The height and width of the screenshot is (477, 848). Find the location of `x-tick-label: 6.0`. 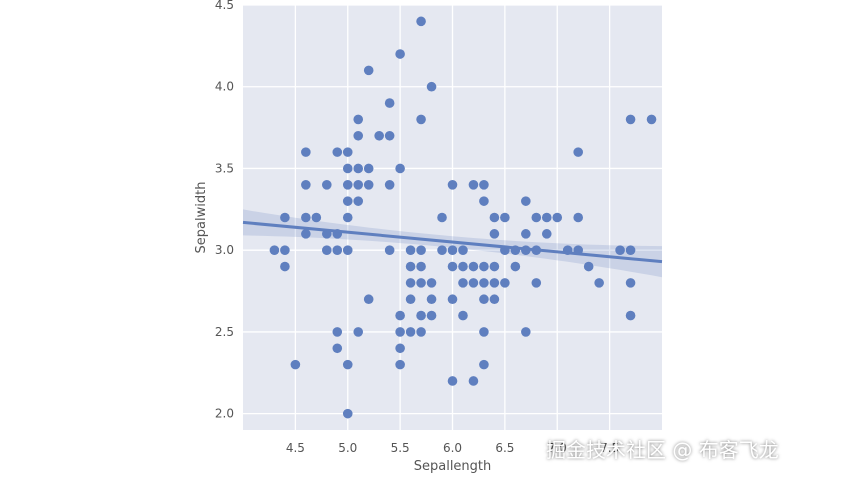

x-tick-label: 6.0 is located at coordinates (452, 448).